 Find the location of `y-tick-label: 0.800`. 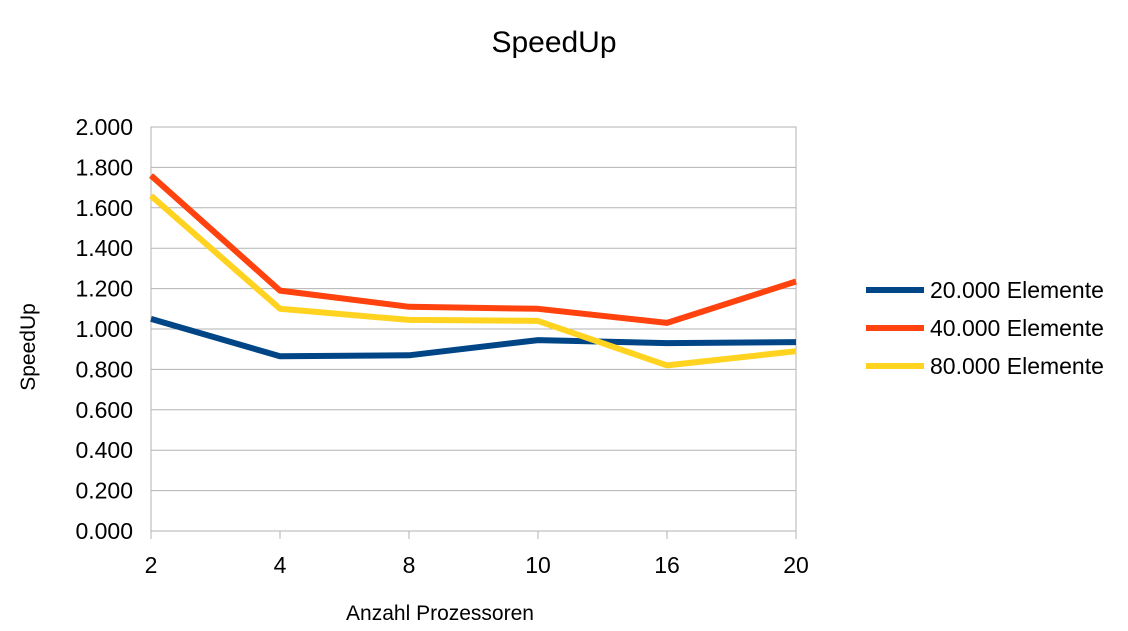

y-tick-label: 0.800 is located at coordinates (104, 369).